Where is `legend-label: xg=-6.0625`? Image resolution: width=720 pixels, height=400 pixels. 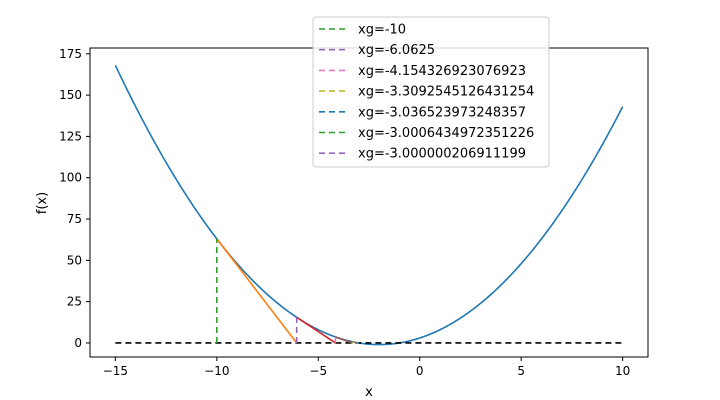 legend-label: xg=-6.0625 is located at coordinates (396, 50).